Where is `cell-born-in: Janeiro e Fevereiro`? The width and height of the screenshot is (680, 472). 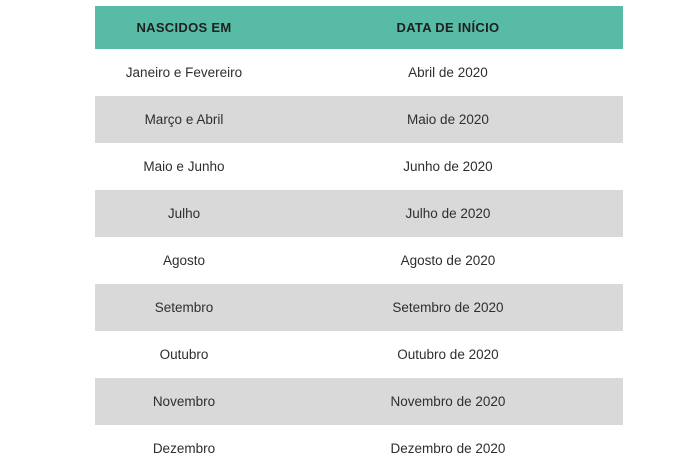 cell-born-in: Janeiro e Fevereiro is located at coordinates (184, 72).